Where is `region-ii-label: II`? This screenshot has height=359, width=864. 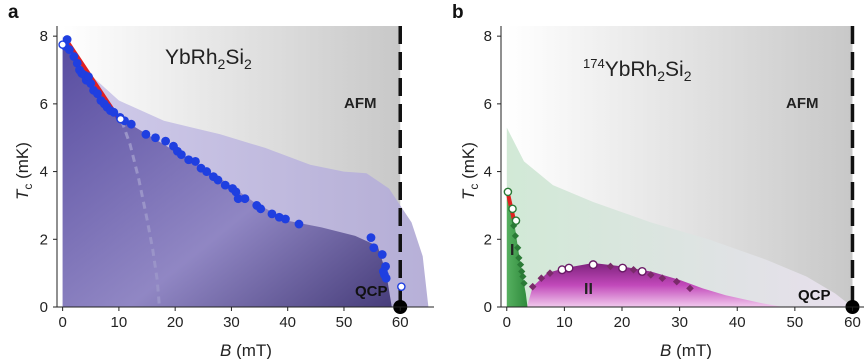
region-ii-label: II is located at coordinates (588, 289).